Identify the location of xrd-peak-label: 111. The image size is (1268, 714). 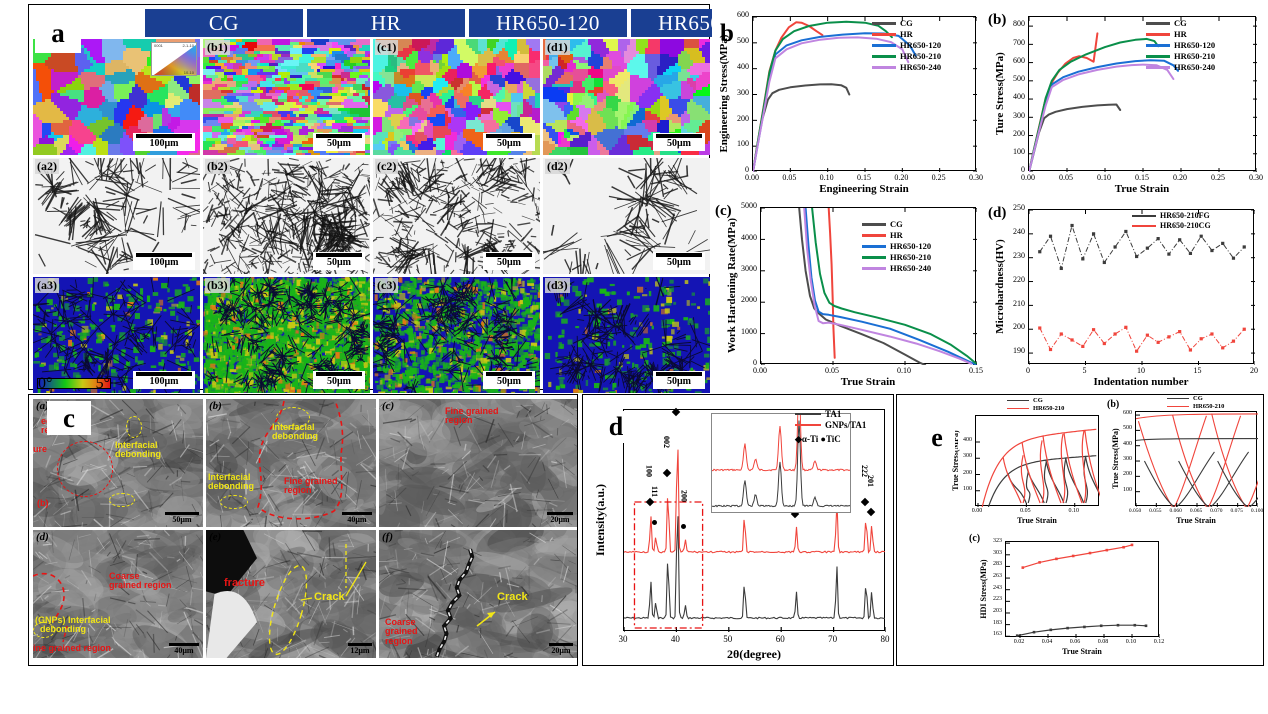
(654, 492).